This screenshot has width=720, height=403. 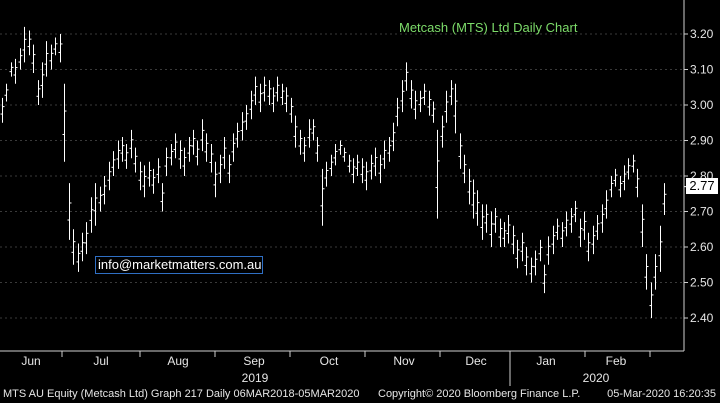 What do you see at coordinates (479, 394) in the screenshot?
I see `footer-copyright: Copyright© 2020 Bloomberg Finance L.P.` at bounding box center [479, 394].